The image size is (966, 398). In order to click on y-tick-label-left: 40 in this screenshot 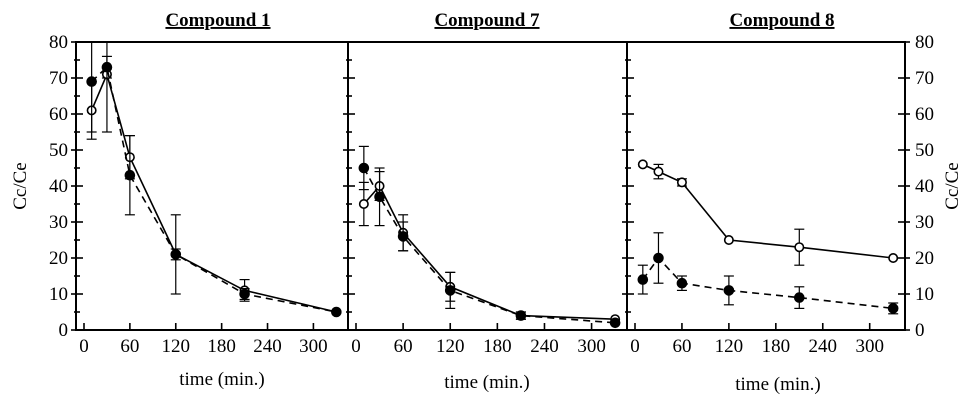, I will do `click(58, 186)`.